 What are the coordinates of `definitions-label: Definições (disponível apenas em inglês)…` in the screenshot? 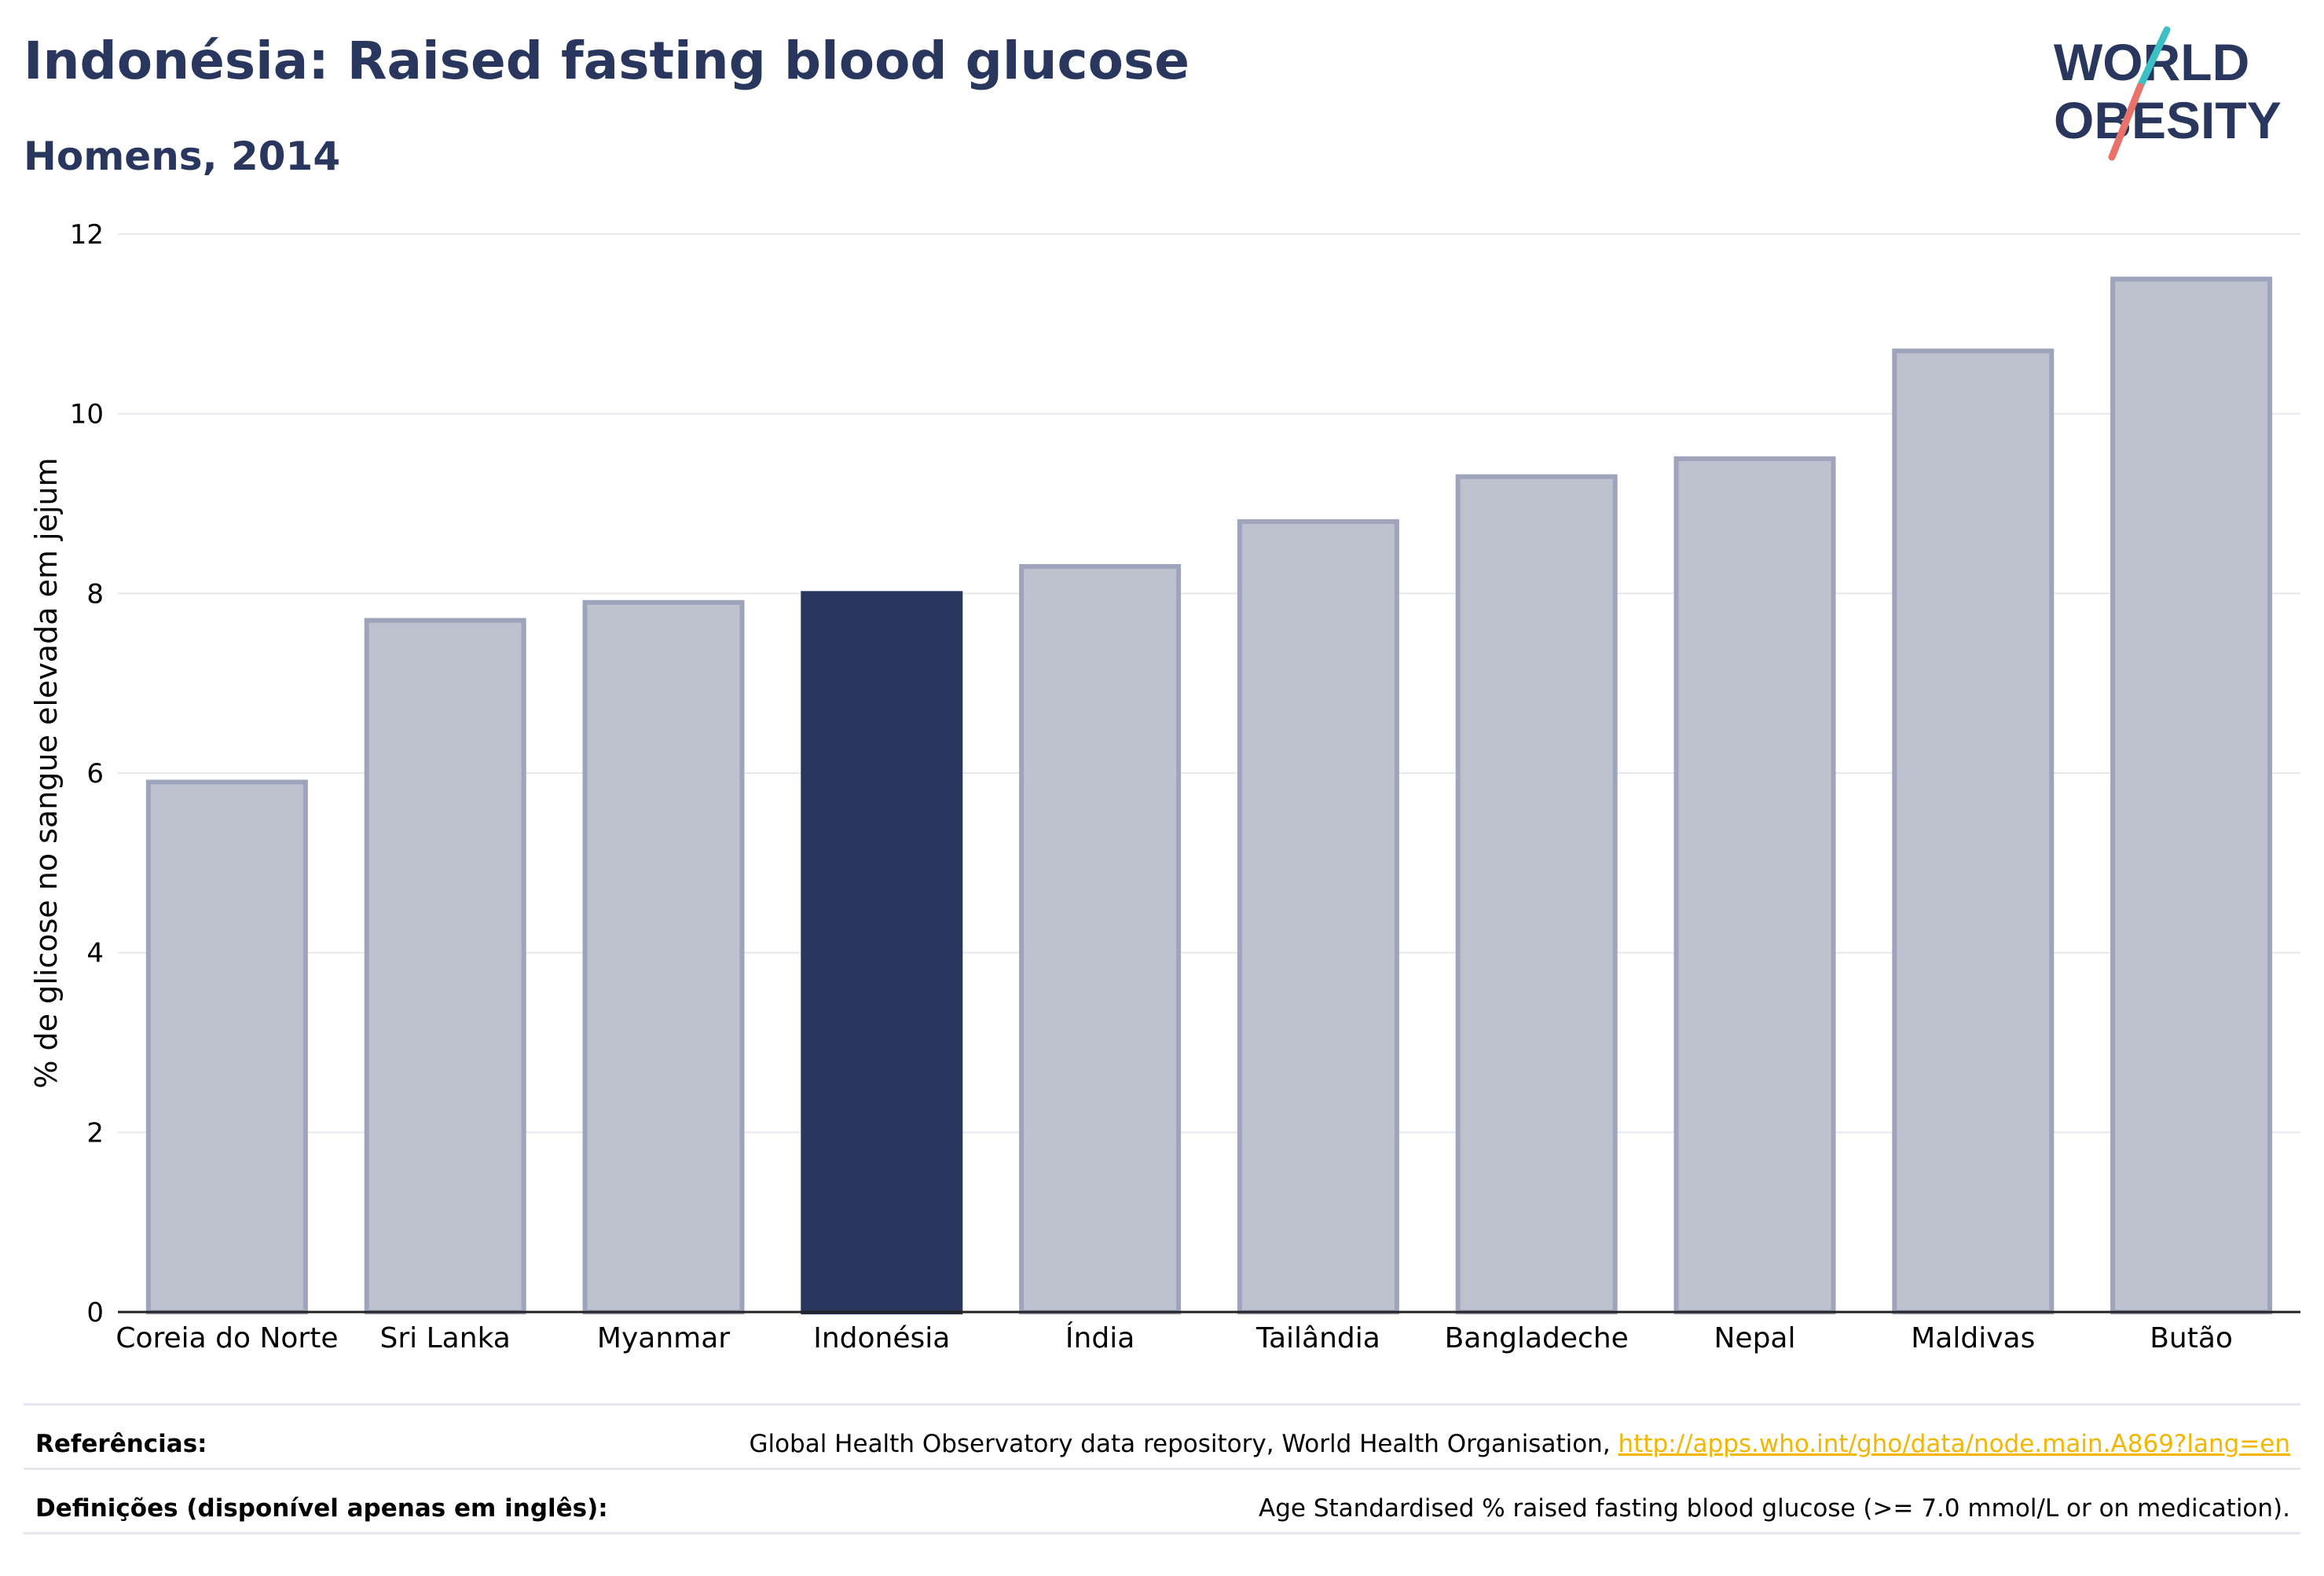 It's located at (321, 1508).